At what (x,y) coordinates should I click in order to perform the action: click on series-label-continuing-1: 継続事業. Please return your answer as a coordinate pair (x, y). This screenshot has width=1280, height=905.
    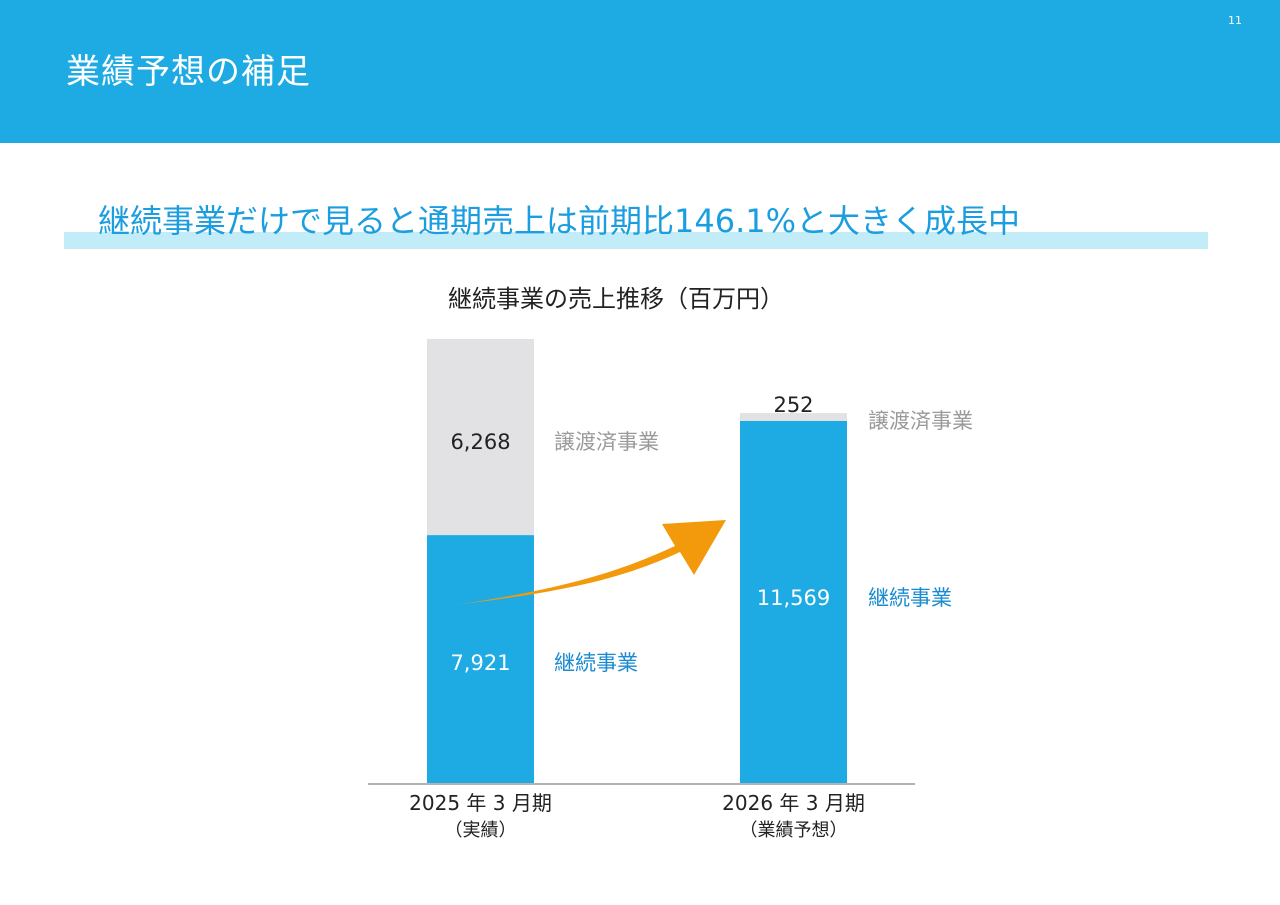
    Looking at the image, I should click on (596, 663).